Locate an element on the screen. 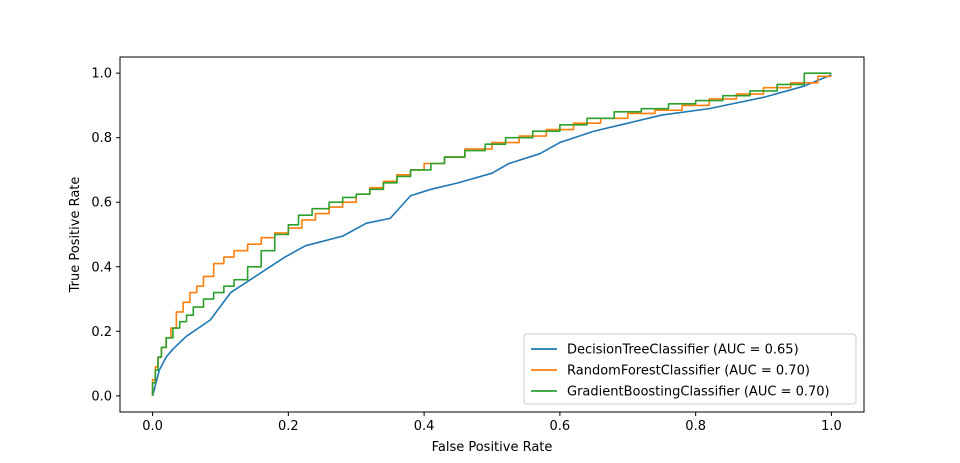 This screenshot has width=960, height=463. y-tick-label: 0.4 is located at coordinates (101, 267).